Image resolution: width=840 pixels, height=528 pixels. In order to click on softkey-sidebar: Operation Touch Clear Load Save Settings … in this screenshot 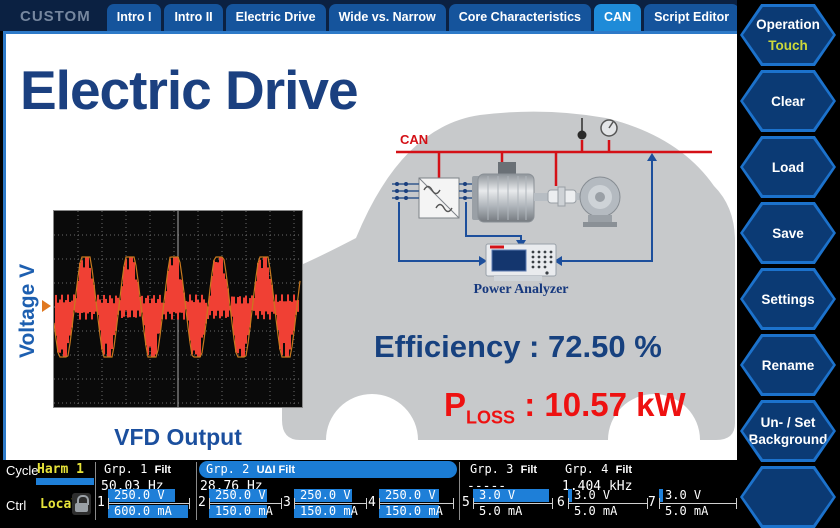, I will do `click(788, 264)`.